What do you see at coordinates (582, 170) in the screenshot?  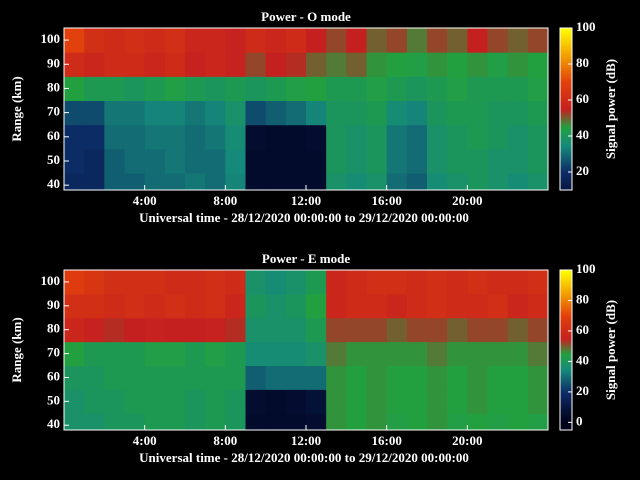 I see `colorbar-tick-label: 20` at bounding box center [582, 170].